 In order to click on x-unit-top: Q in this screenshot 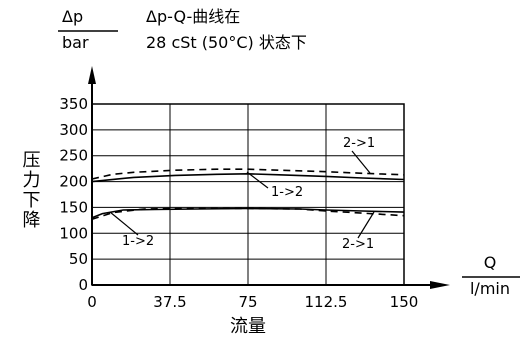, I will do `click(490, 262)`.